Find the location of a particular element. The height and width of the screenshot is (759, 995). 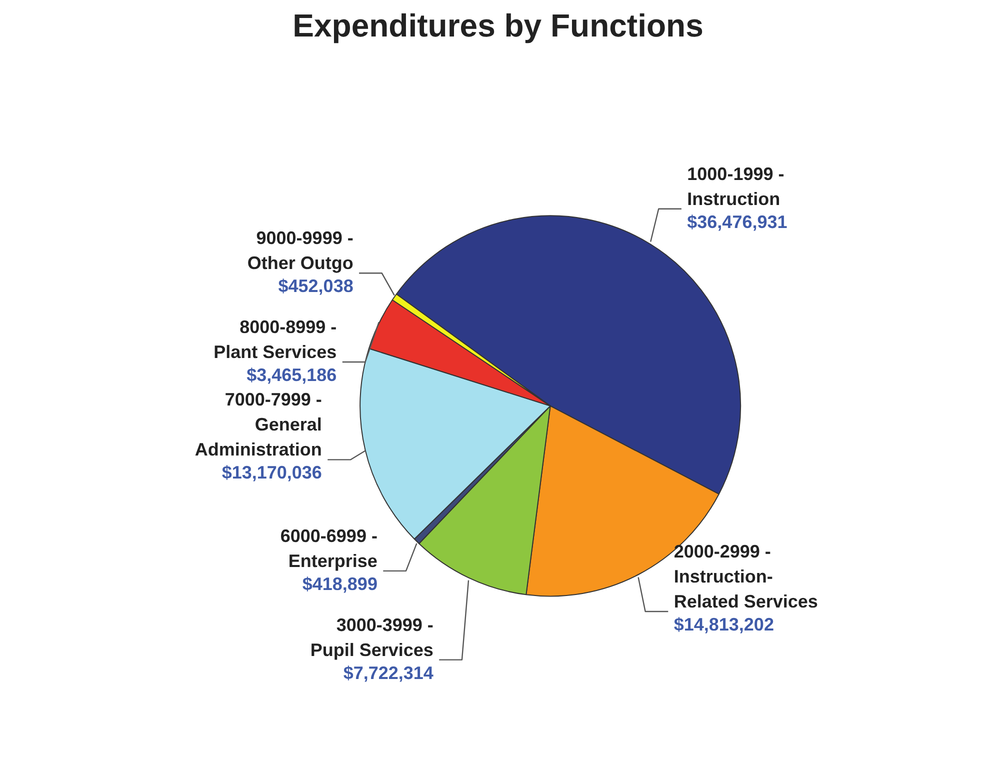

data-label: $452,038 is located at coordinates (316, 286).